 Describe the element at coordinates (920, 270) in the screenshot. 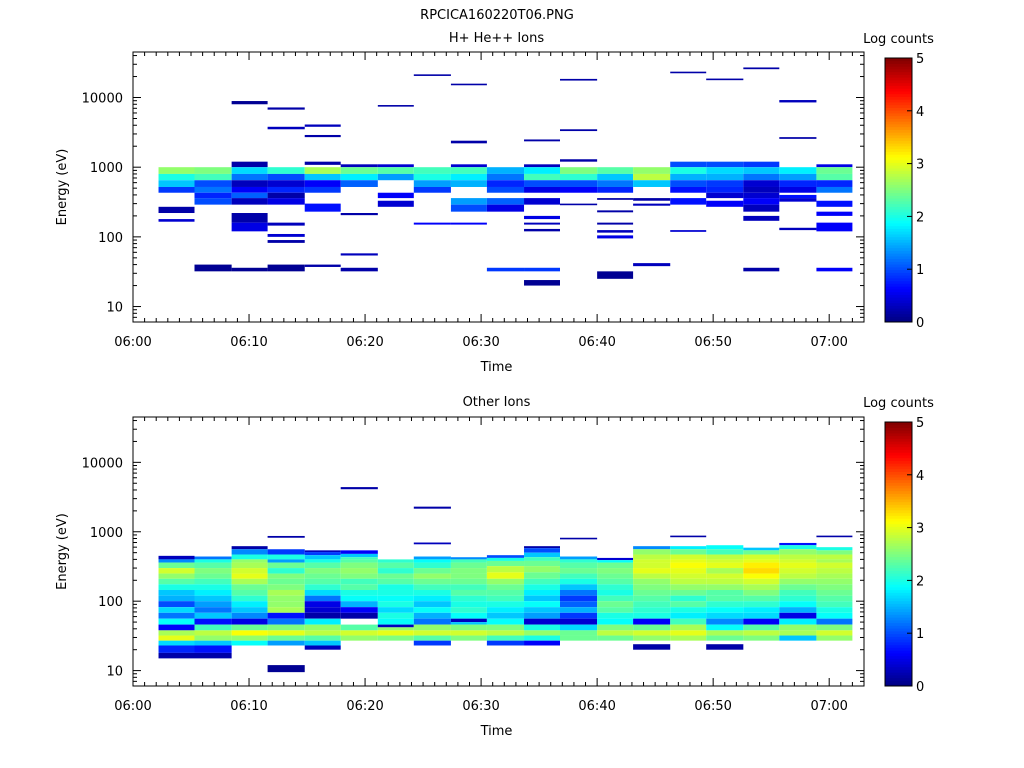

I see `panel-1-colorbar-tick-label: 1` at that location.